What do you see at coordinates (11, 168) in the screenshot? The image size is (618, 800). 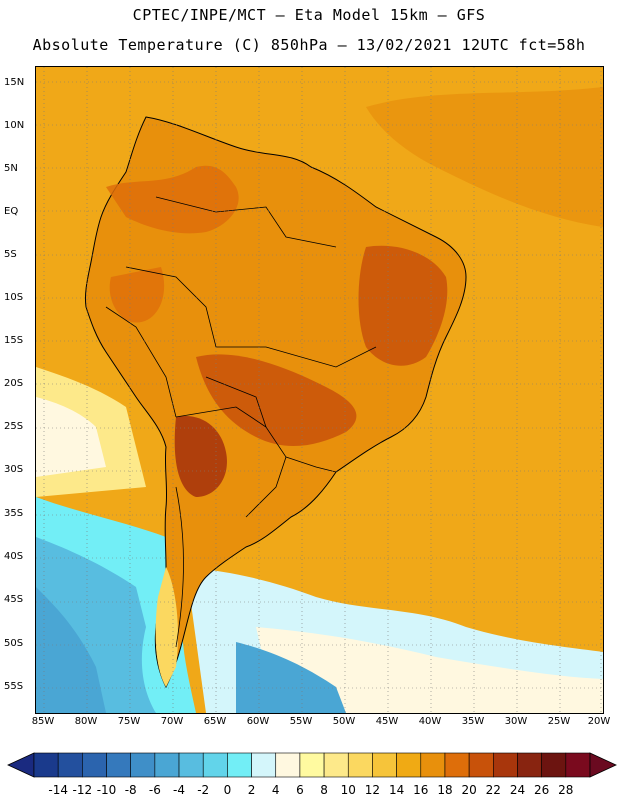 I see `lat-label: 5N` at bounding box center [11, 168].